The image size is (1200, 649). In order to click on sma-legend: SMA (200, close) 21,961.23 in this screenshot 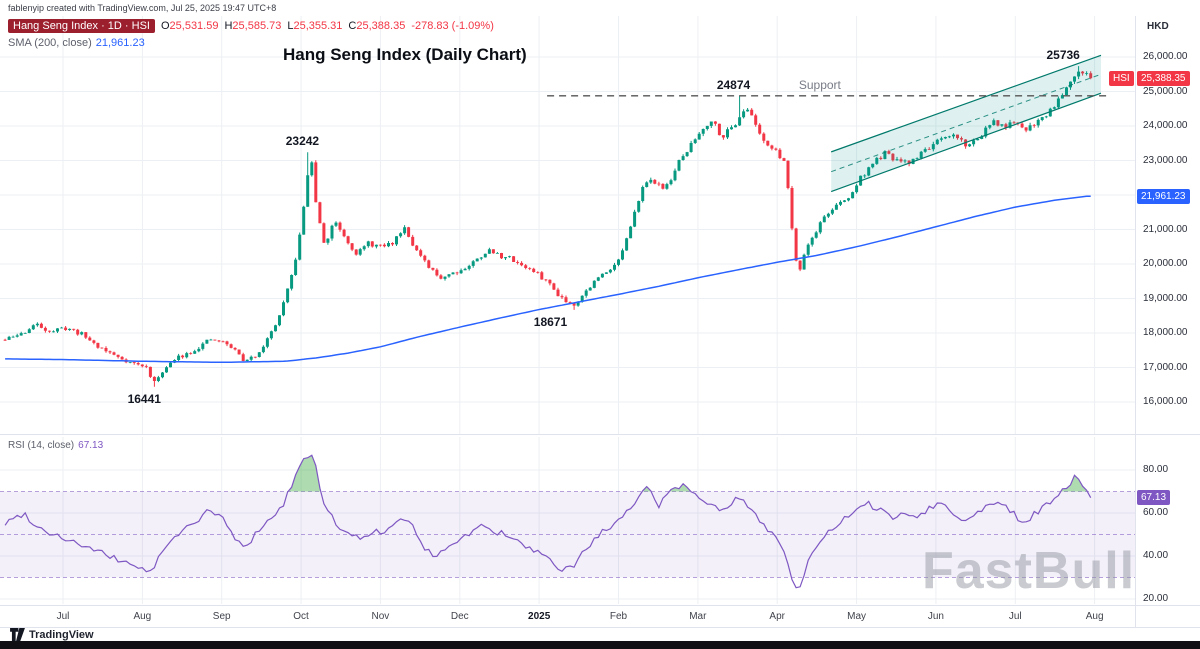, I will do `click(76, 43)`.